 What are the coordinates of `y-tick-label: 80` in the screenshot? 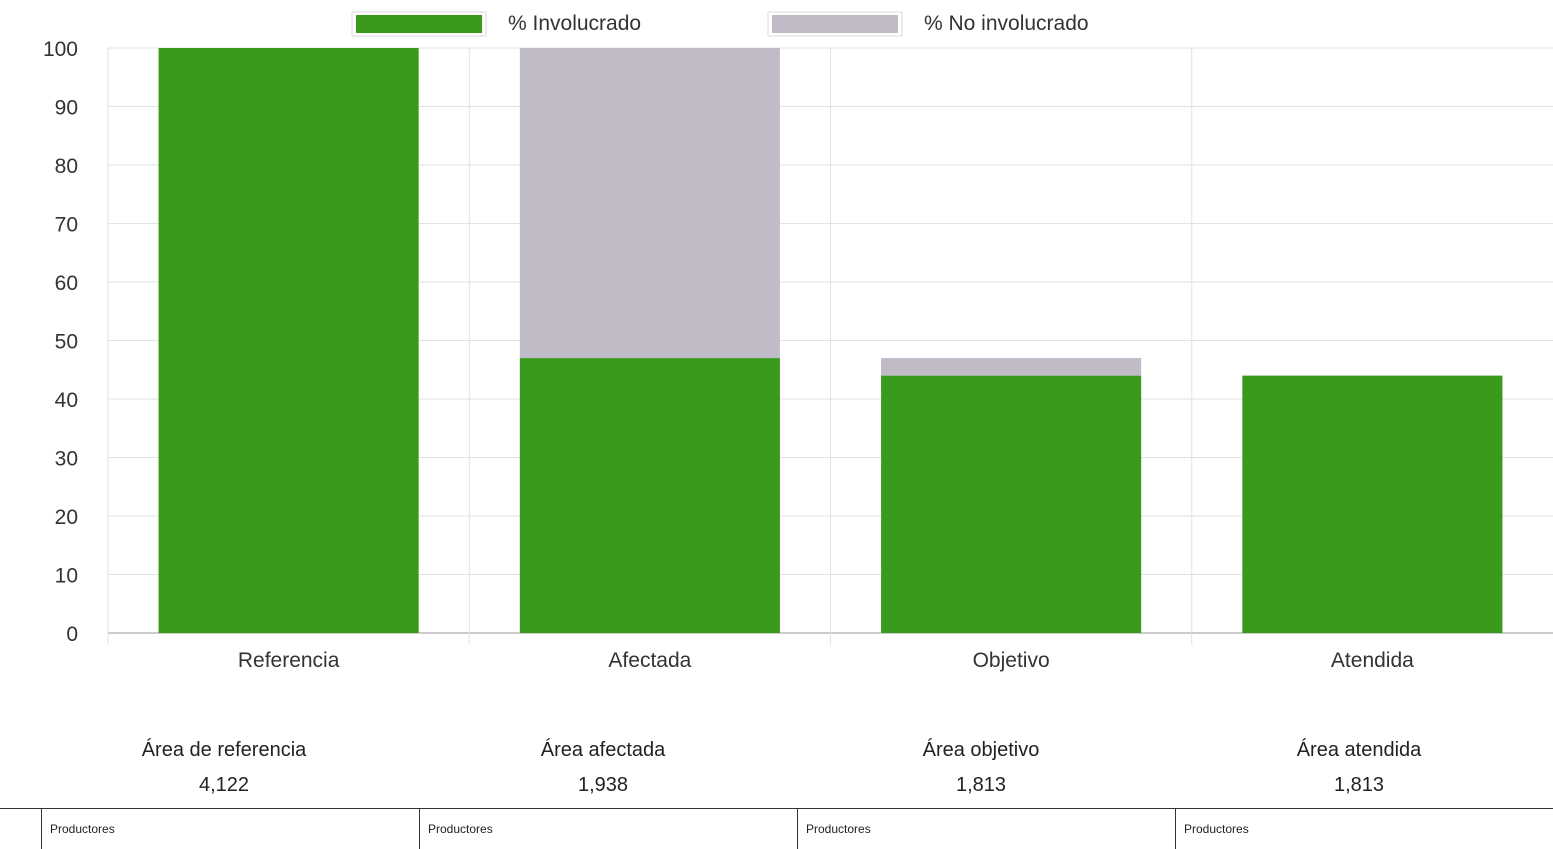 It's located at (66, 166).